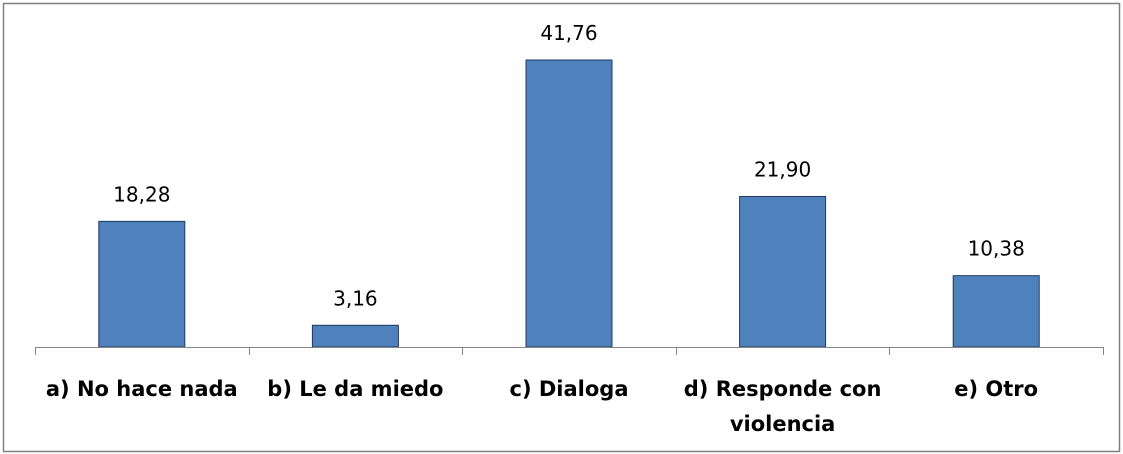 The height and width of the screenshot is (454, 1123). What do you see at coordinates (355, 298) in the screenshot?
I see `value-label: 3,16` at bounding box center [355, 298].